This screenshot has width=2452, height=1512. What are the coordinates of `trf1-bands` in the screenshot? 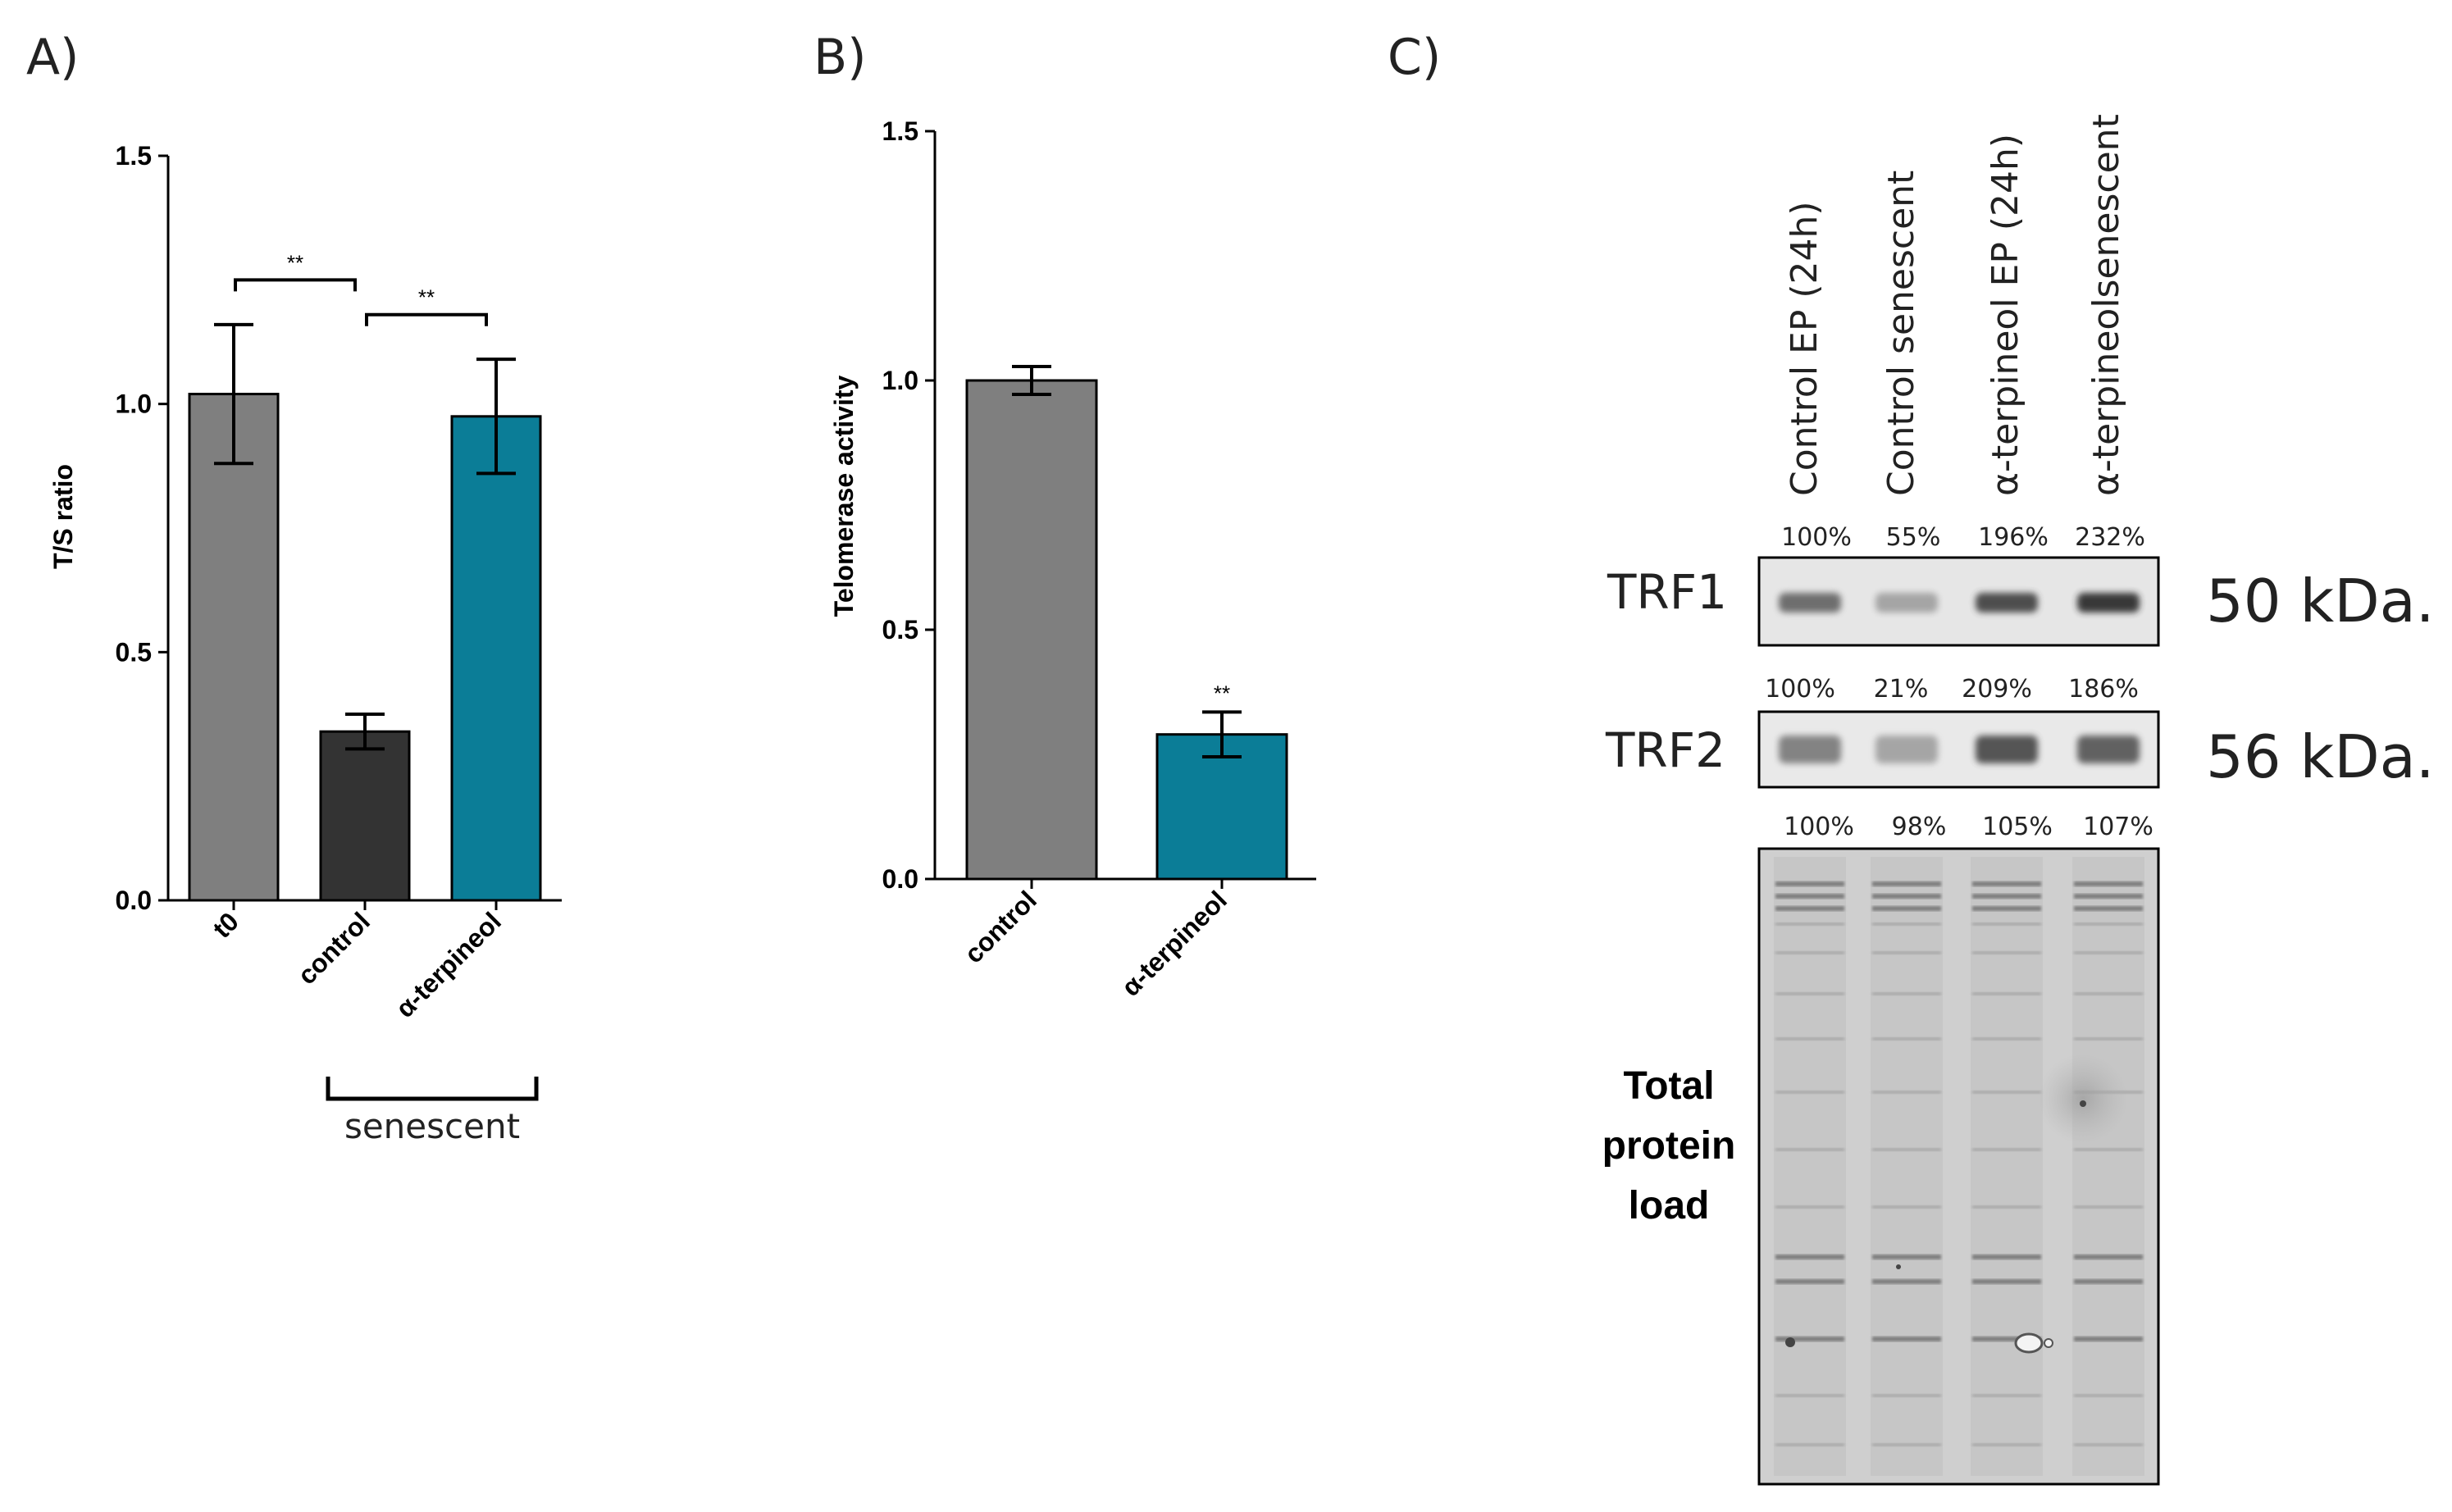 It's located at (1959, 603).